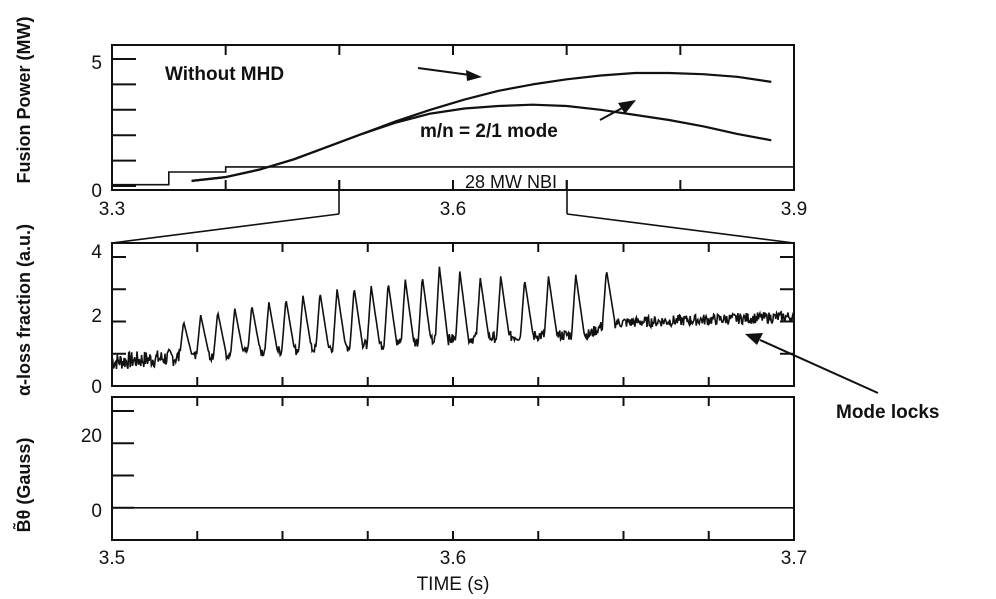 Image resolution: width=996 pixels, height=599 pixels. What do you see at coordinates (511, 182) in the screenshot?
I see `annotation-28mw-nbi: 28 MW NBI` at bounding box center [511, 182].